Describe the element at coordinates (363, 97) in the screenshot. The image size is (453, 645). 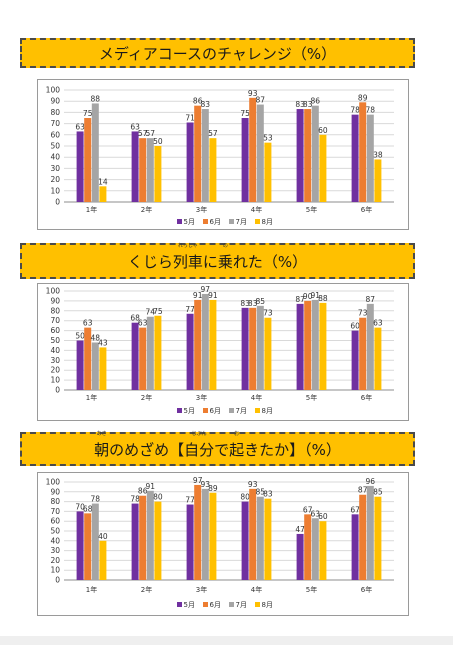
I see `data-label: 89` at that location.